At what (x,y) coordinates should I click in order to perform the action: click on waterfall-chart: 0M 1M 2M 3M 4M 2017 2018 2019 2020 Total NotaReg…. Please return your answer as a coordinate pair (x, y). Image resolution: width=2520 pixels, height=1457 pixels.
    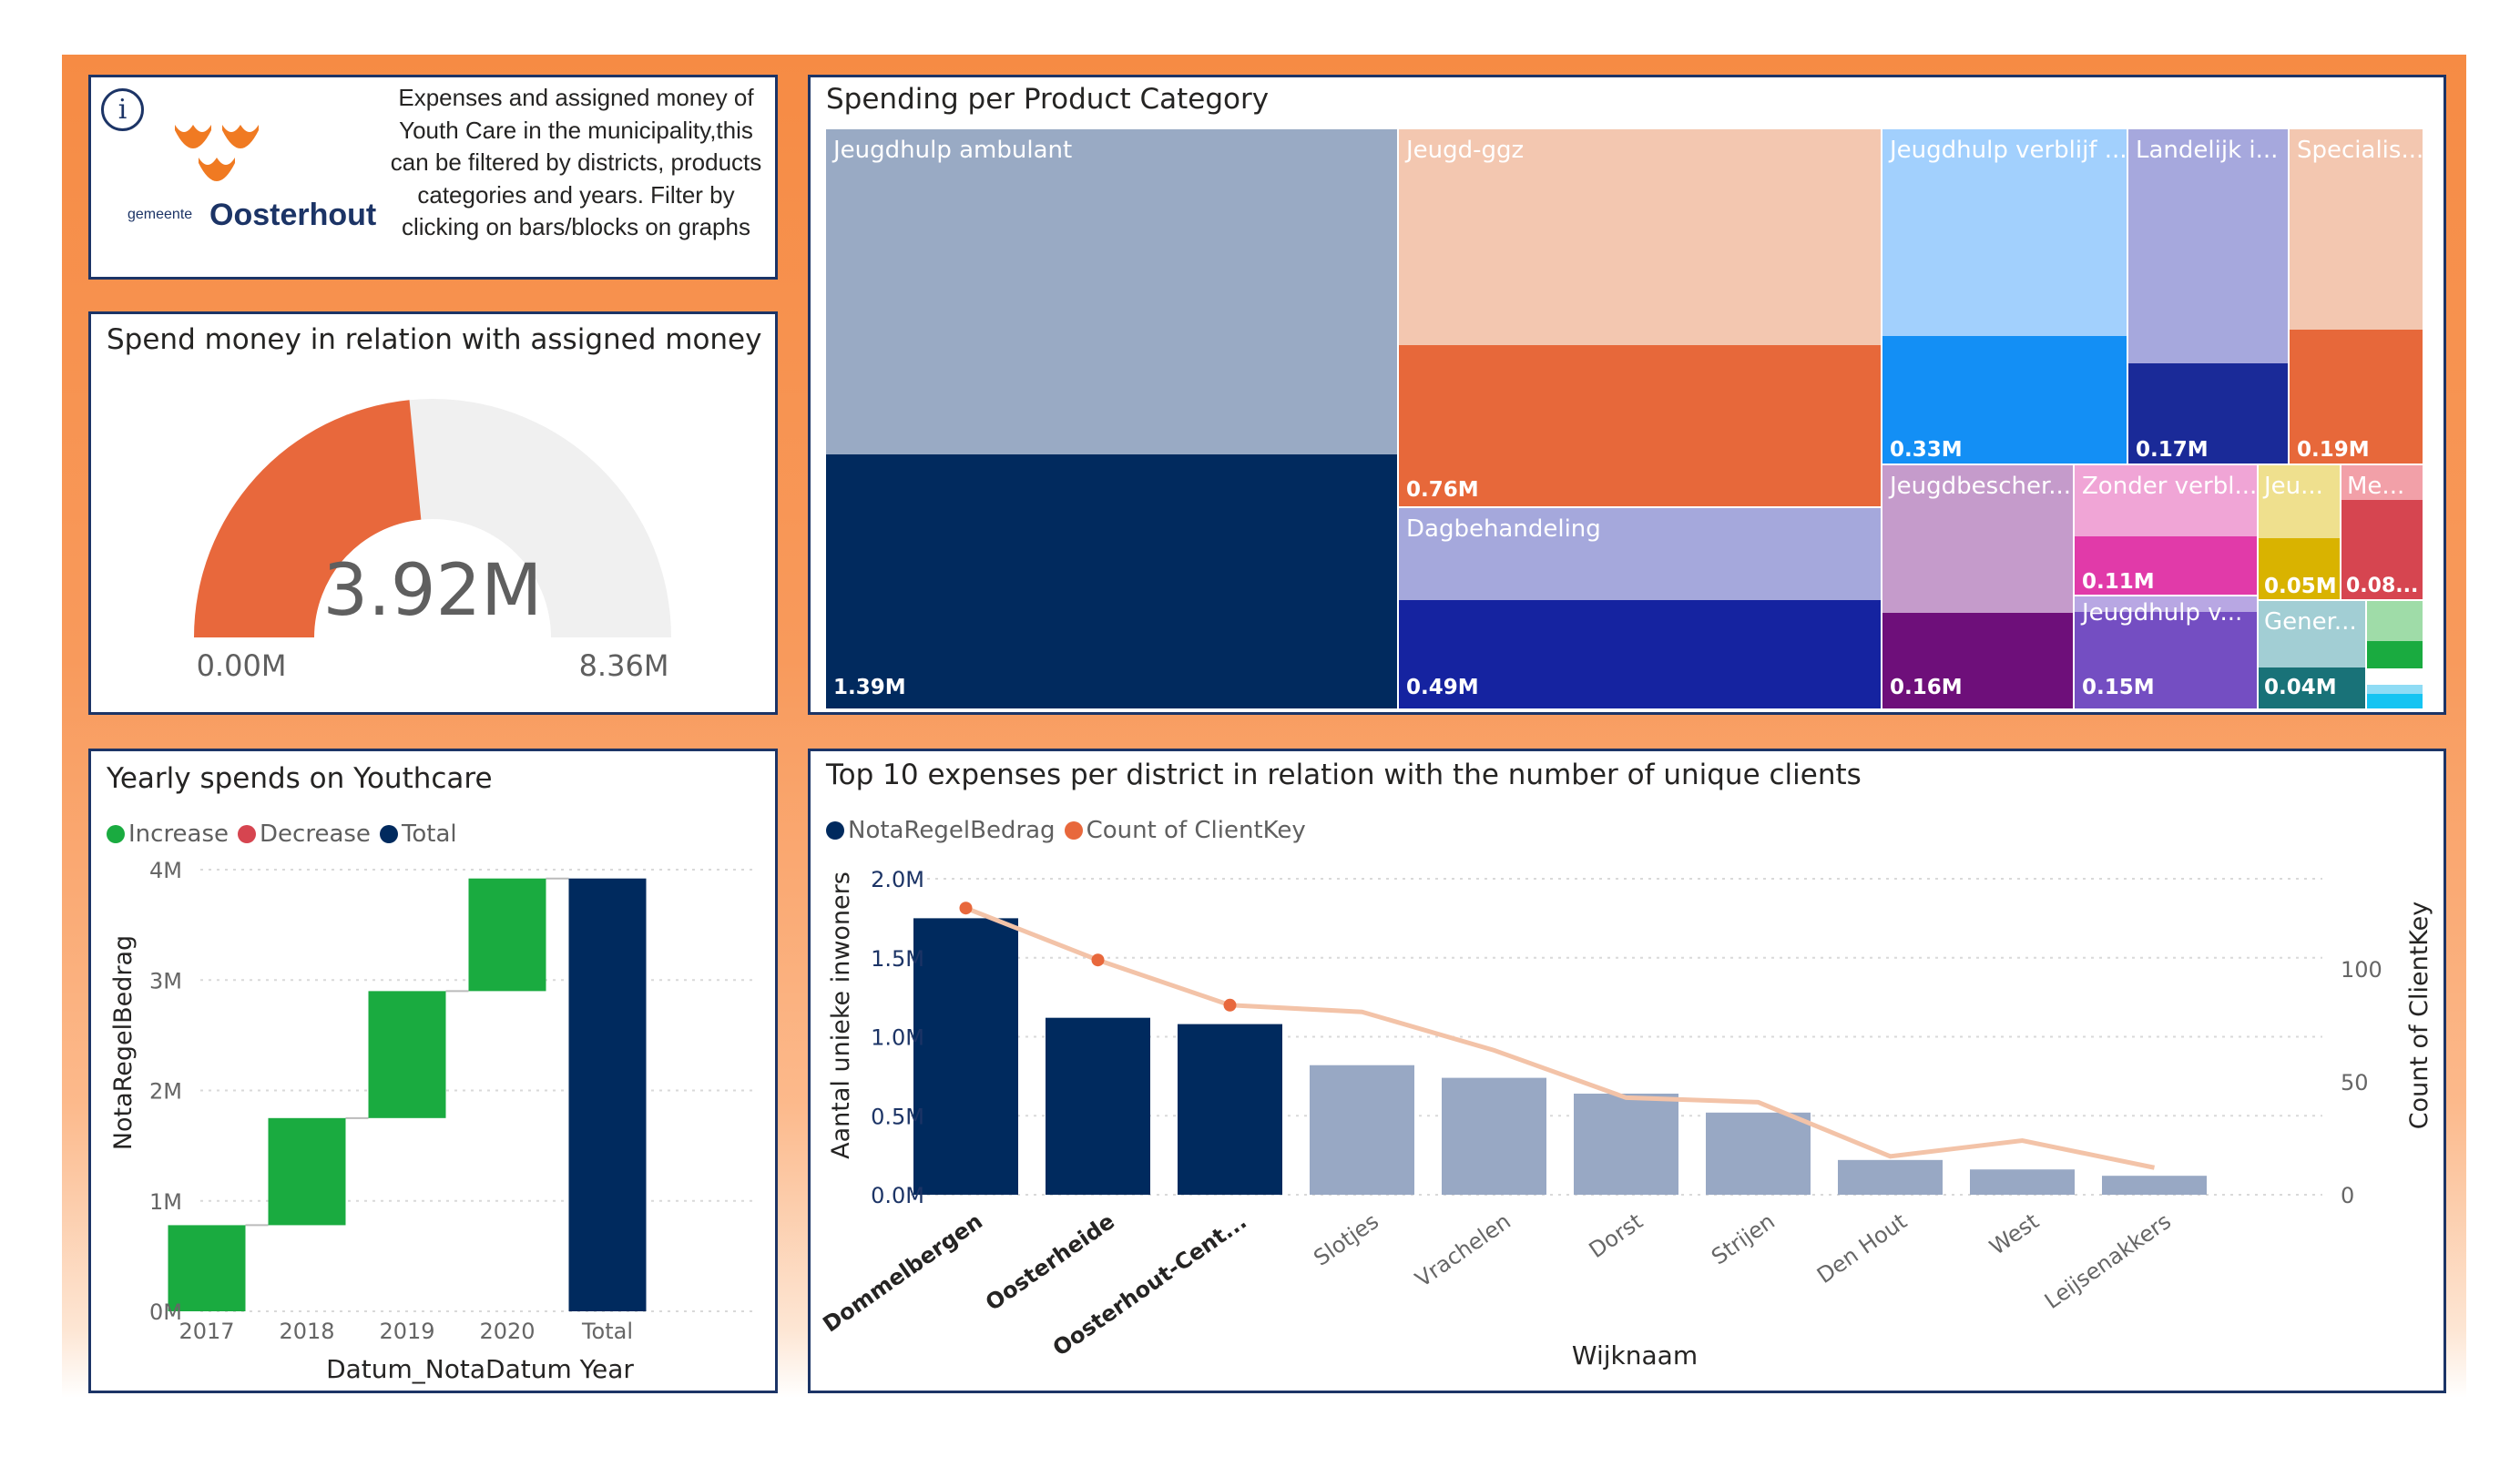
    Looking at the image, I should click on (433, 1071).